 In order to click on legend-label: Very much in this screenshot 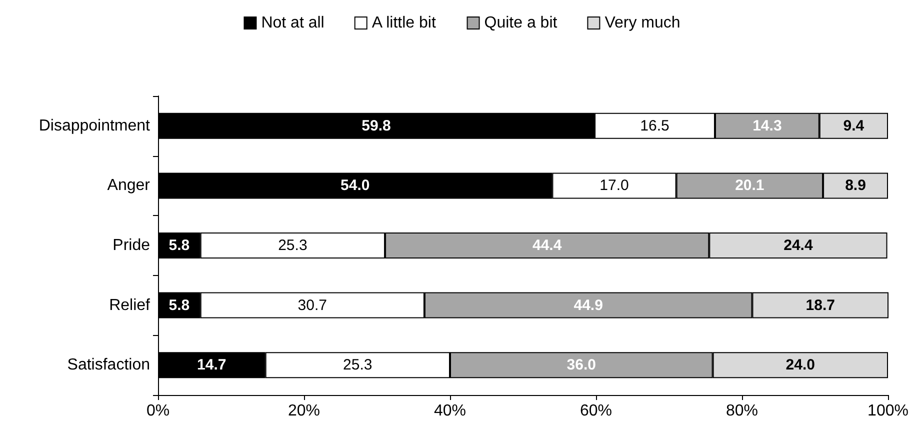, I will do `click(642, 23)`.